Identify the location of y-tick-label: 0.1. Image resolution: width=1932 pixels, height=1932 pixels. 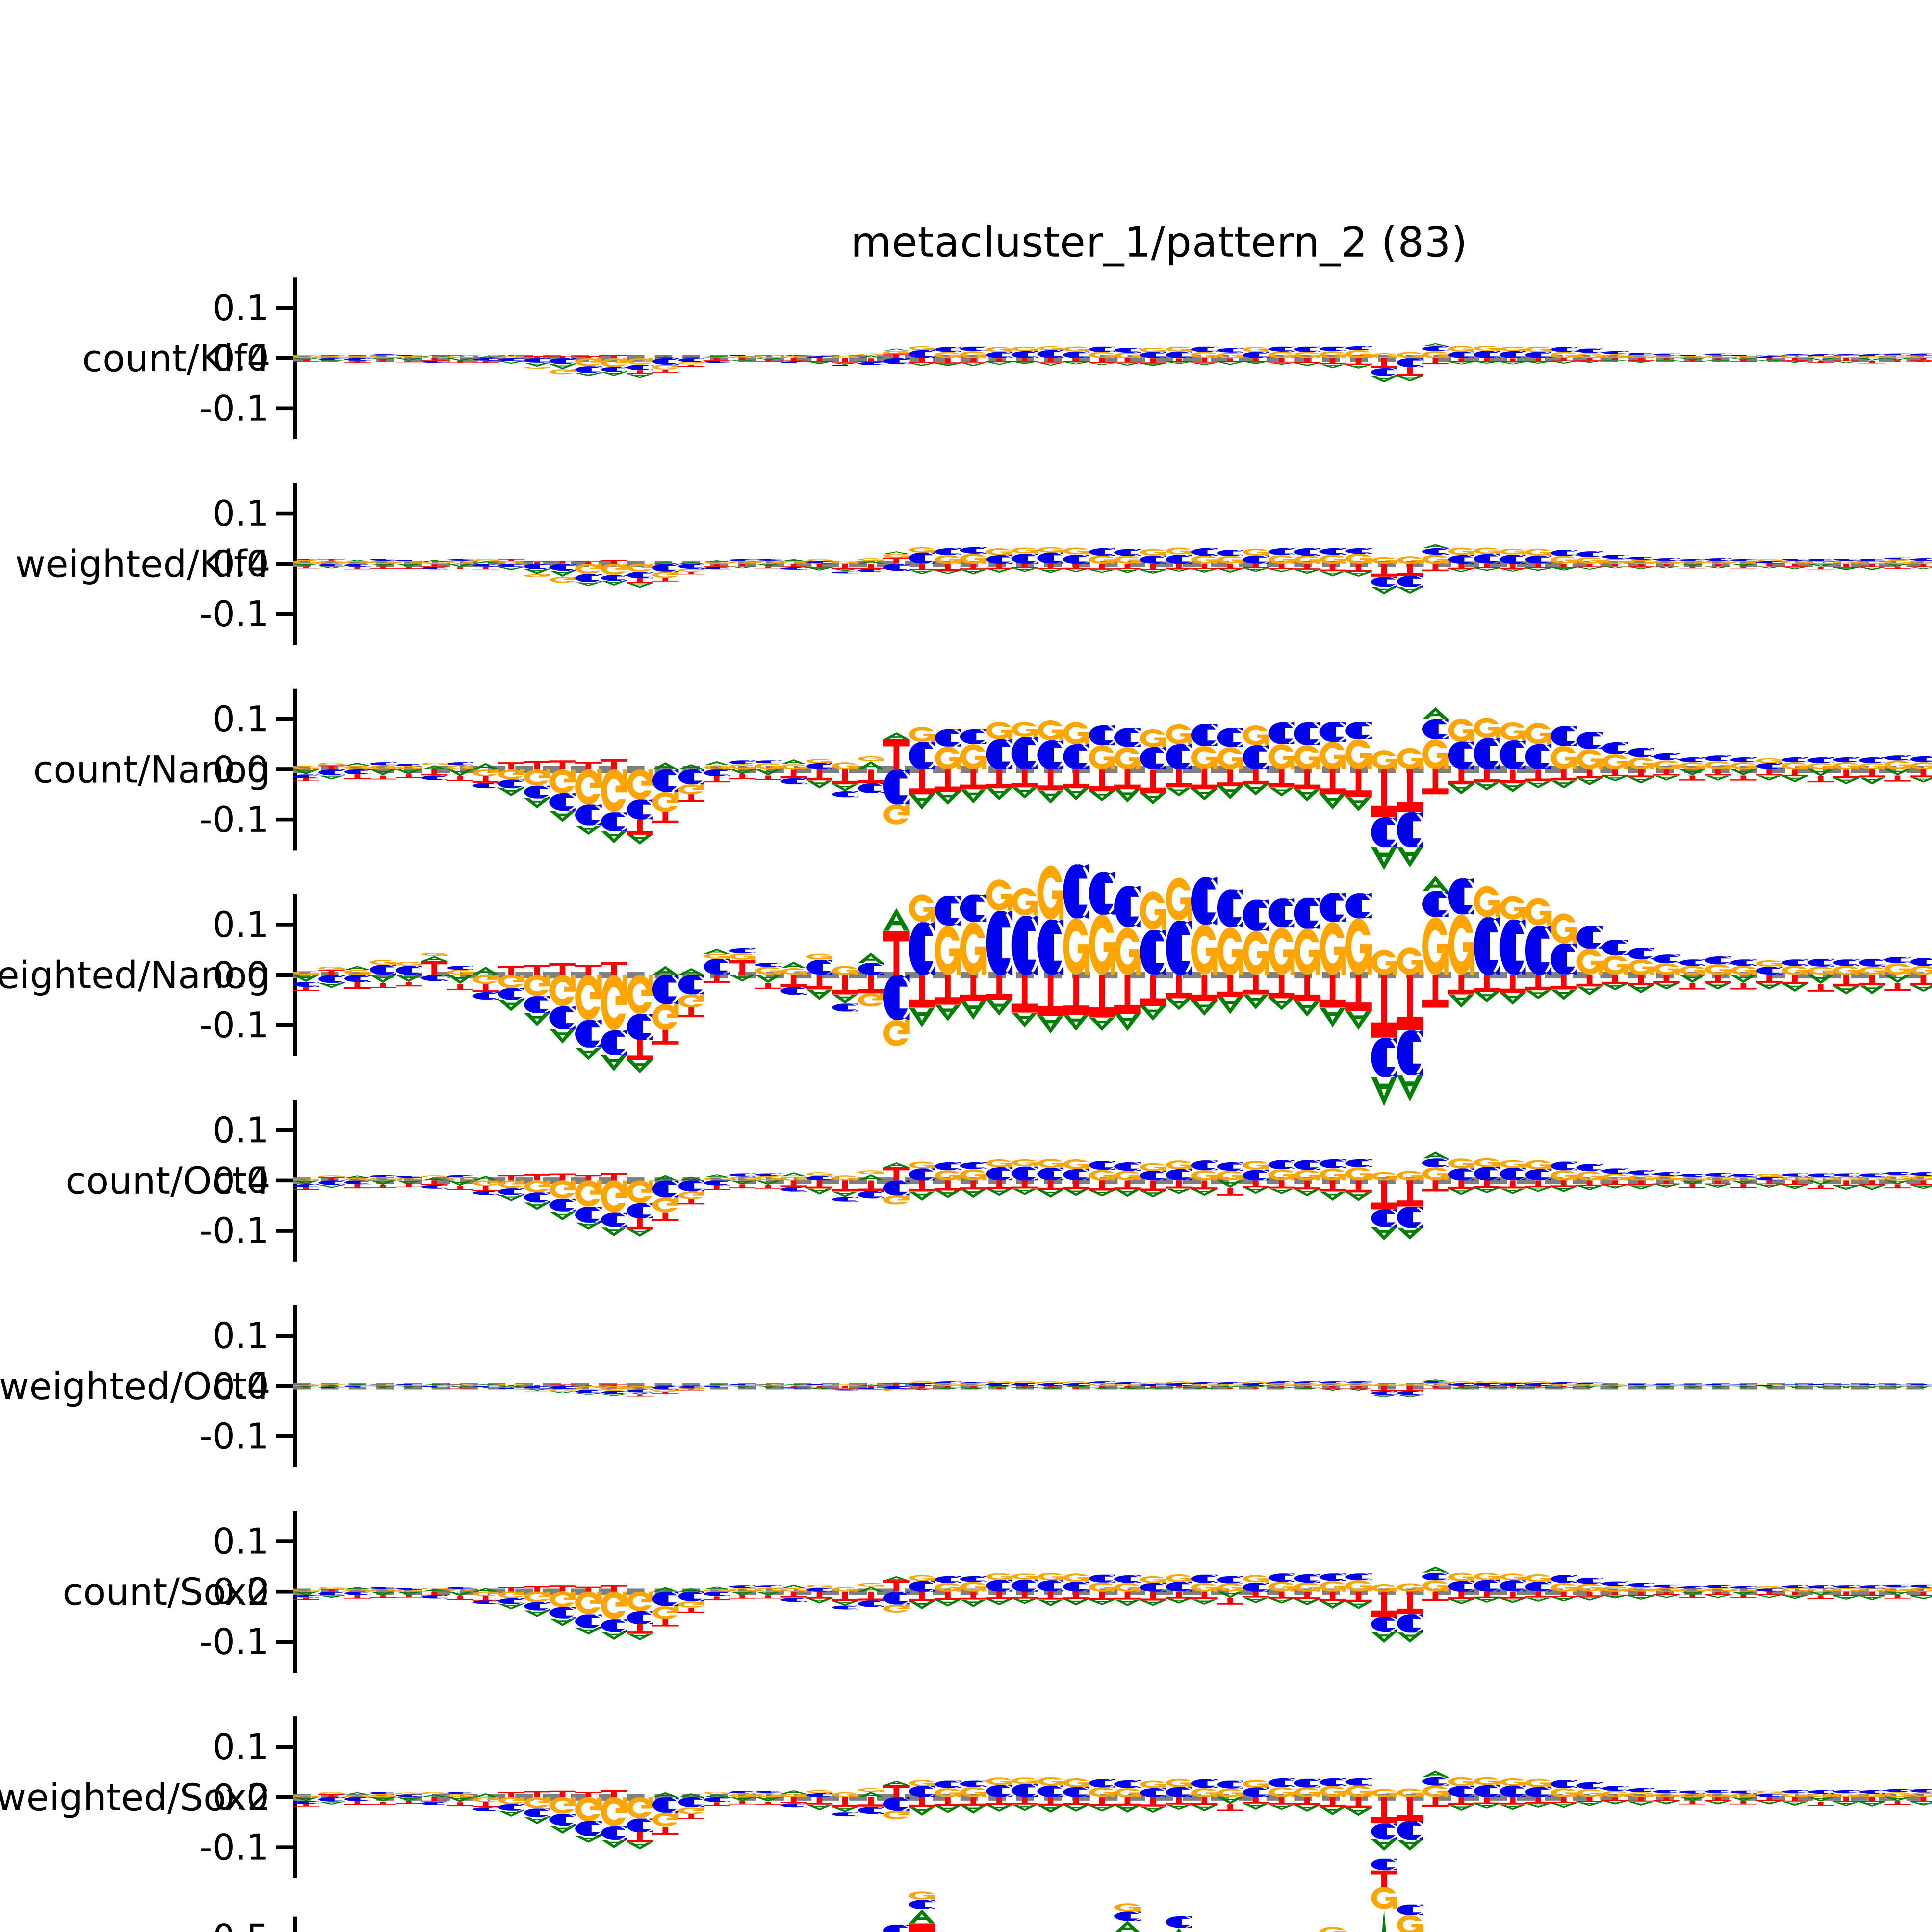
(241, 925).